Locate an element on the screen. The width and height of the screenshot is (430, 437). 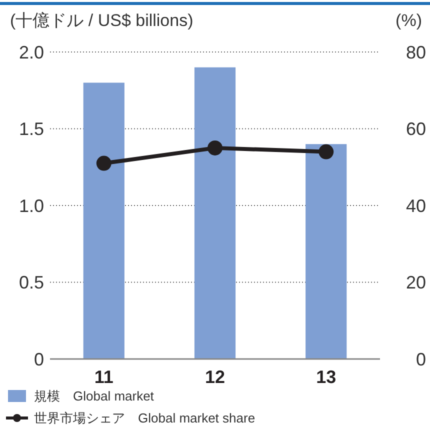
y2-tick-label: 40 is located at coordinates (416, 206).